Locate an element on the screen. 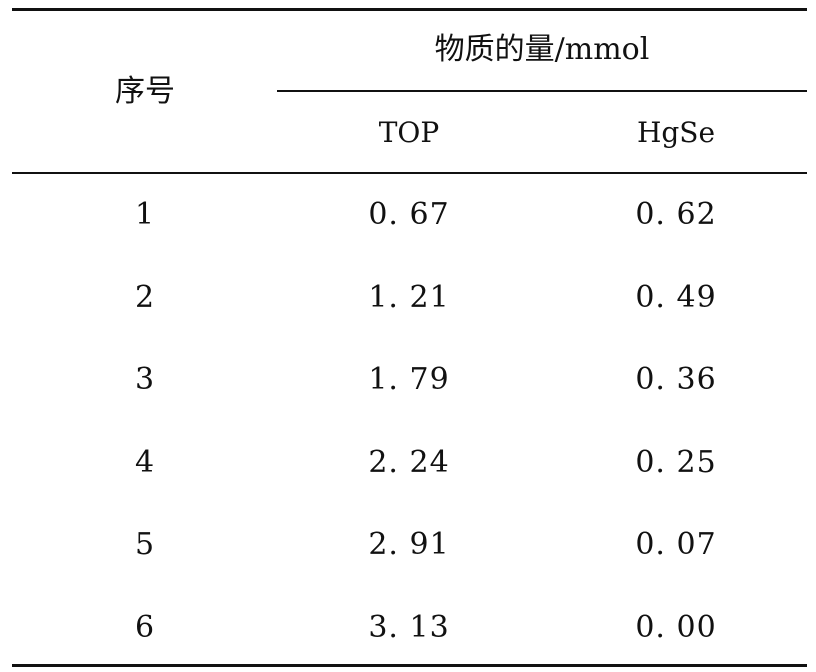 This screenshot has height=672, width=816. row-4-hgse: 0. 25 is located at coordinates (676, 462).